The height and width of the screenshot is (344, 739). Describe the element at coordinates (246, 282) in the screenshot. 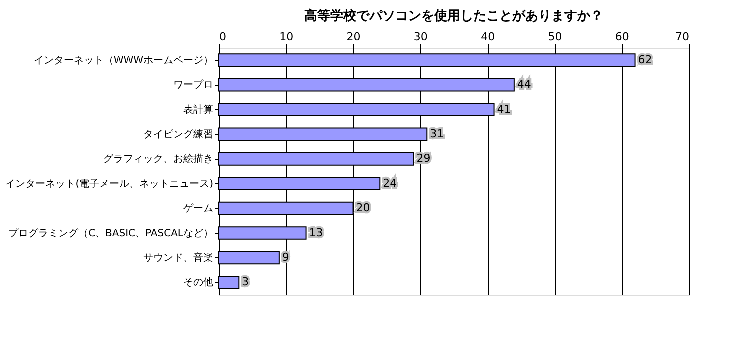

I see `data-label: 3` at that location.